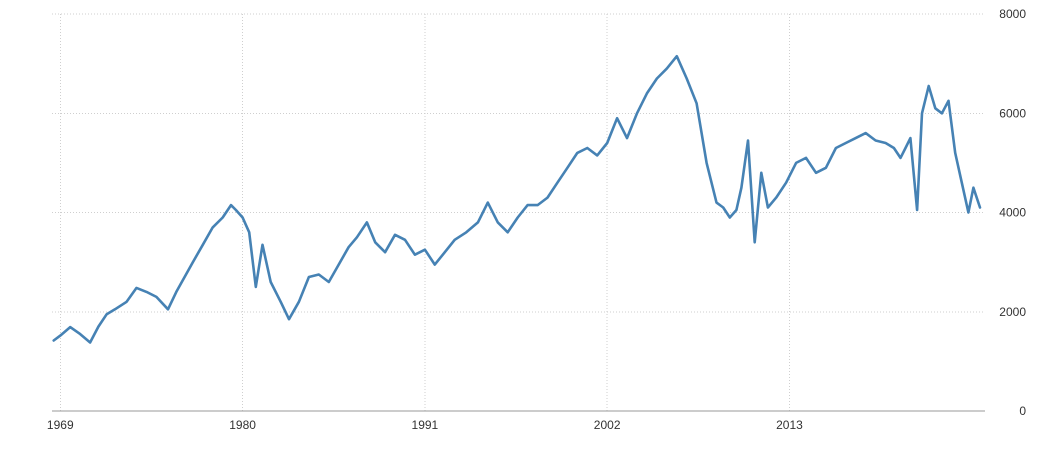 This screenshot has width=1041, height=449. I want to click on y-axis: 0 2000 4000 6000 8000, so click(1012, 212).